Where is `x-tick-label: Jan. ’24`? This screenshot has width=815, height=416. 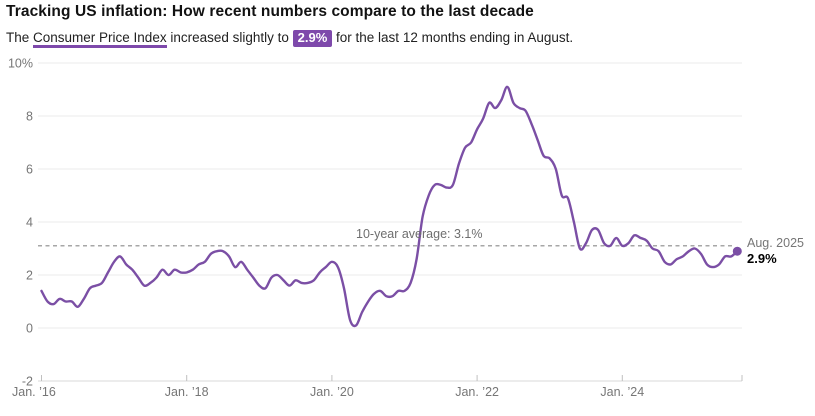 x-tick-label: Jan. ’24 is located at coordinates (622, 392).